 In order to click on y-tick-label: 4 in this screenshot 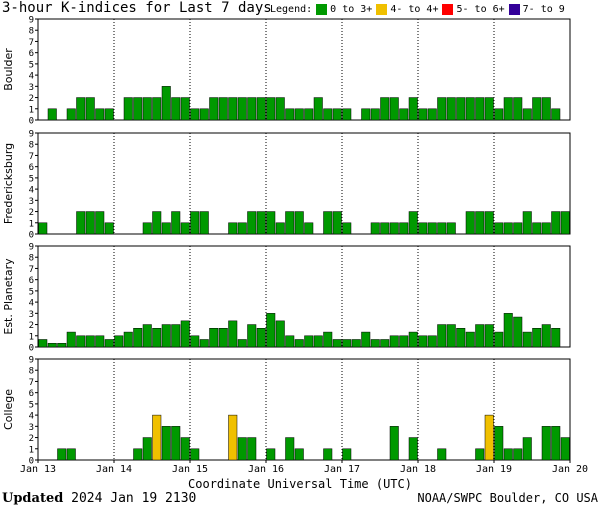, I will do `click(31, 77)`.